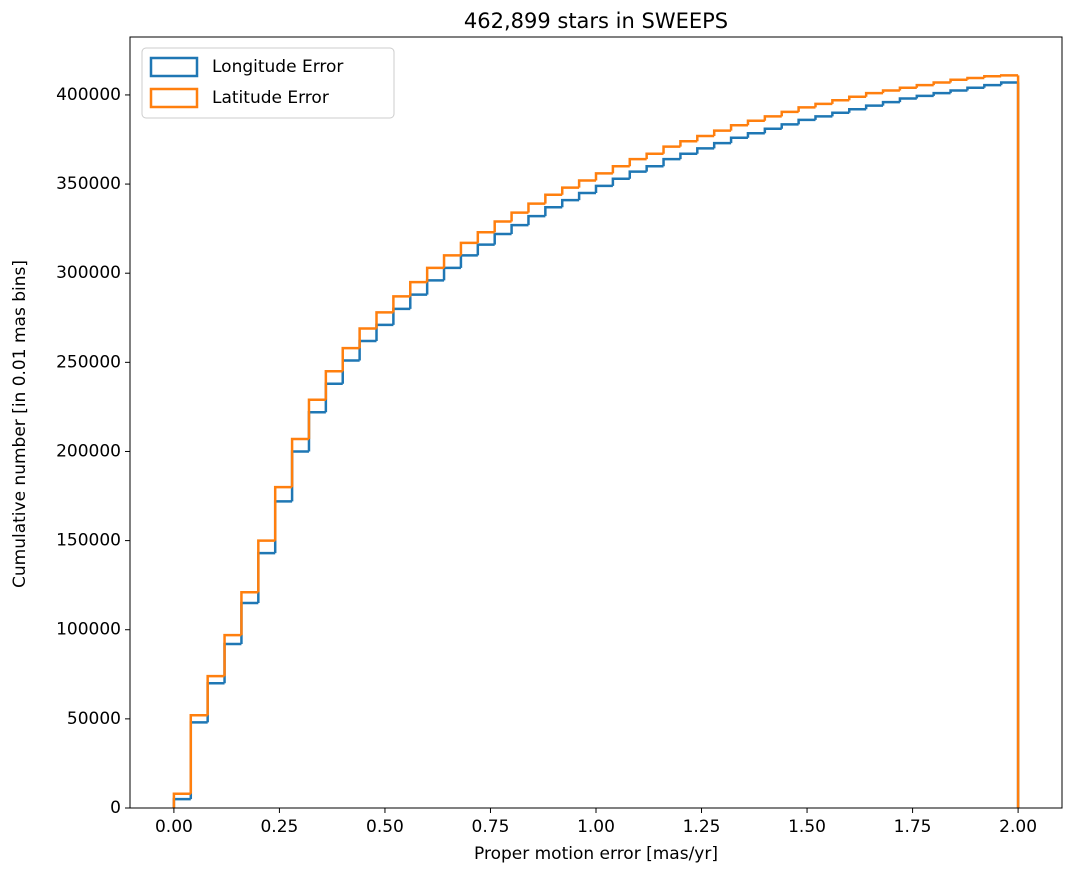 This screenshot has height=873, width=1070. Describe the element at coordinates (88, 541) in the screenshot. I see `y-tick-label: 150000` at that location.